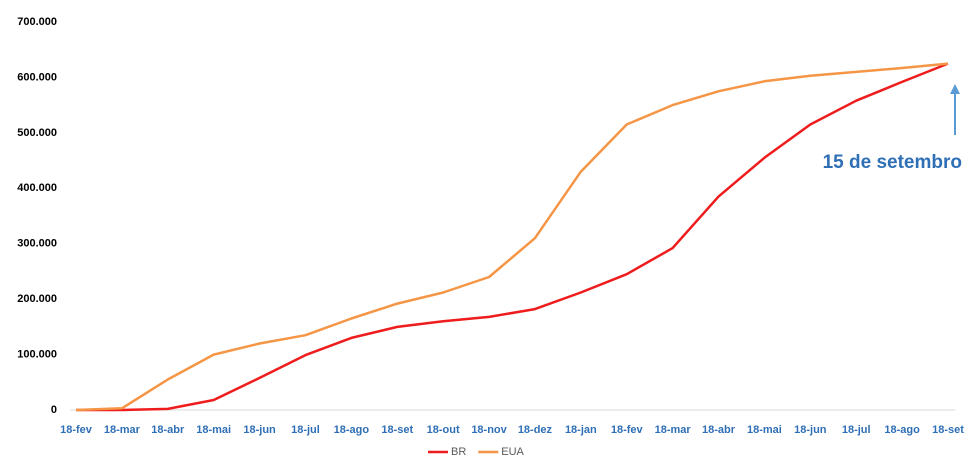  Describe the element at coordinates (892, 162) in the screenshot. I see `annotation: 15 de setembro` at that location.